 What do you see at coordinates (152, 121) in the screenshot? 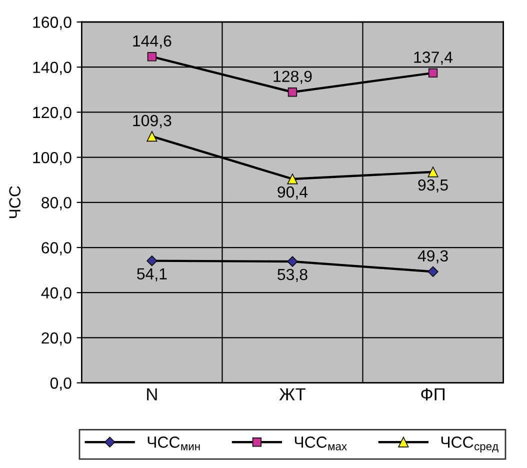
I see `data-label: 109,3` at bounding box center [152, 121].